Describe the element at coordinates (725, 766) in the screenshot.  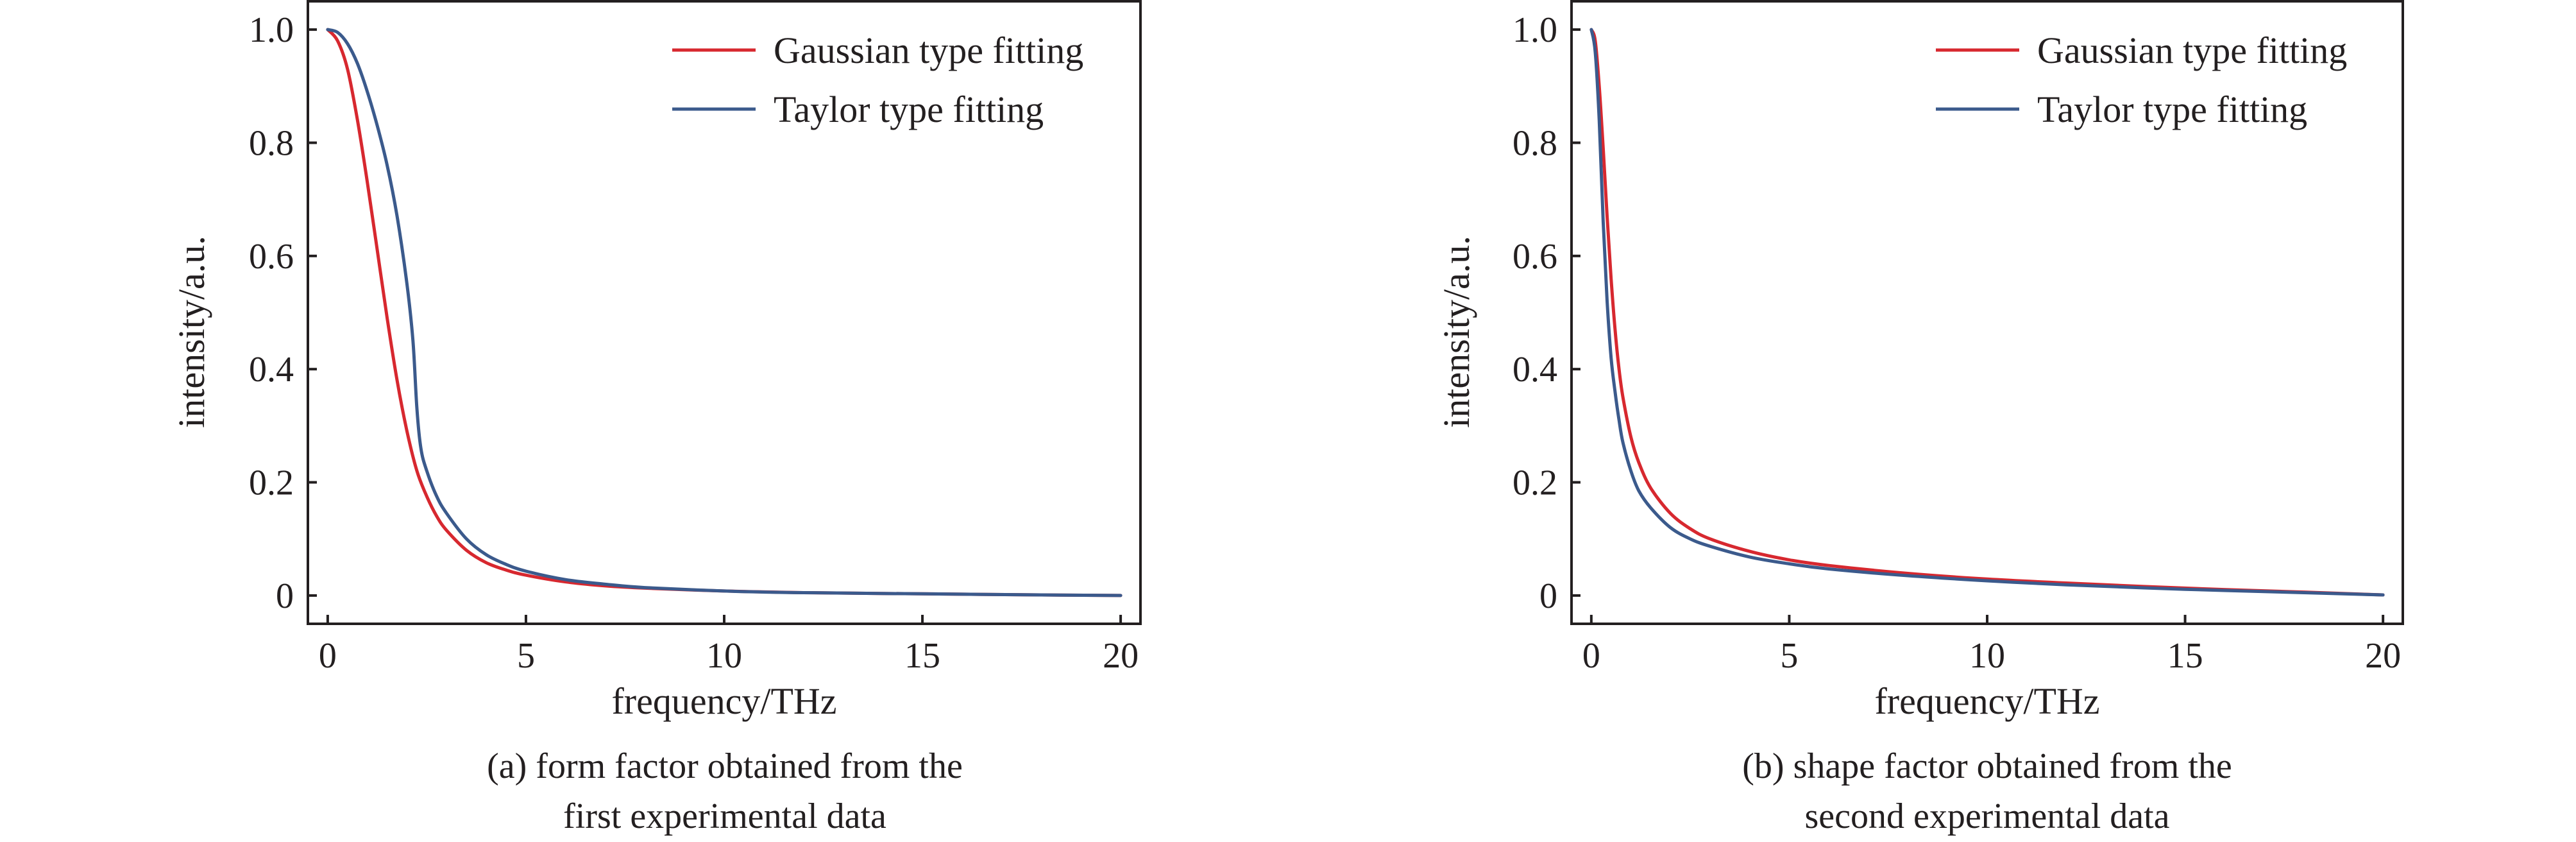
I see `caption-a-line-1: (a) form factor obtained from the` at that location.